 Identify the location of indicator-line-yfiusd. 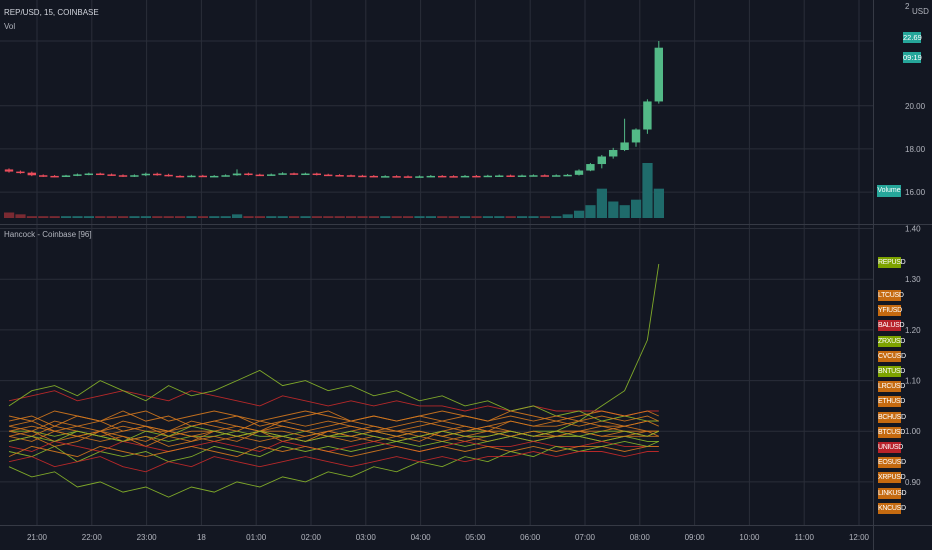
(333, 438).